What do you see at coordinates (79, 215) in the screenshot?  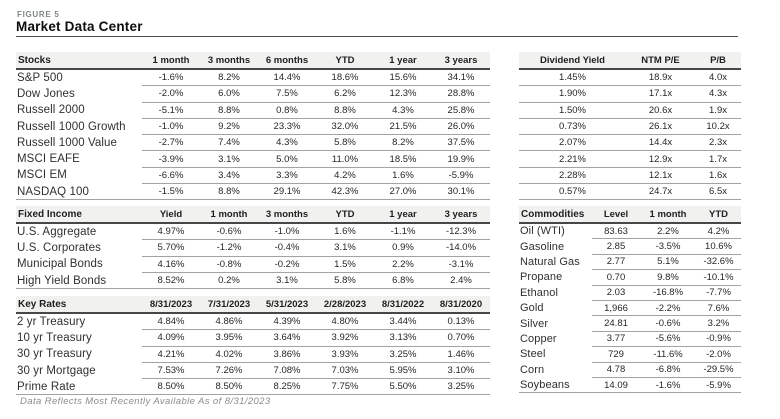 I see `fixed_income-header-cell: Fixed Income` at bounding box center [79, 215].